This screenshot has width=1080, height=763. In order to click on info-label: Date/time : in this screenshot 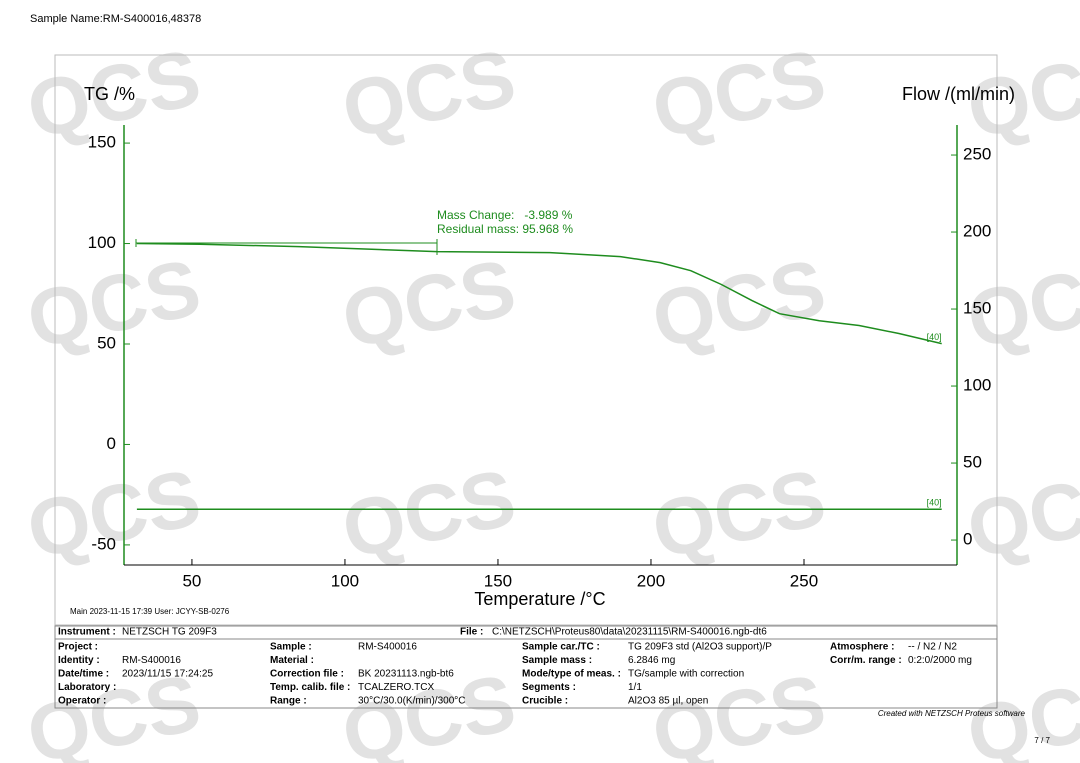, I will do `click(83, 674)`.